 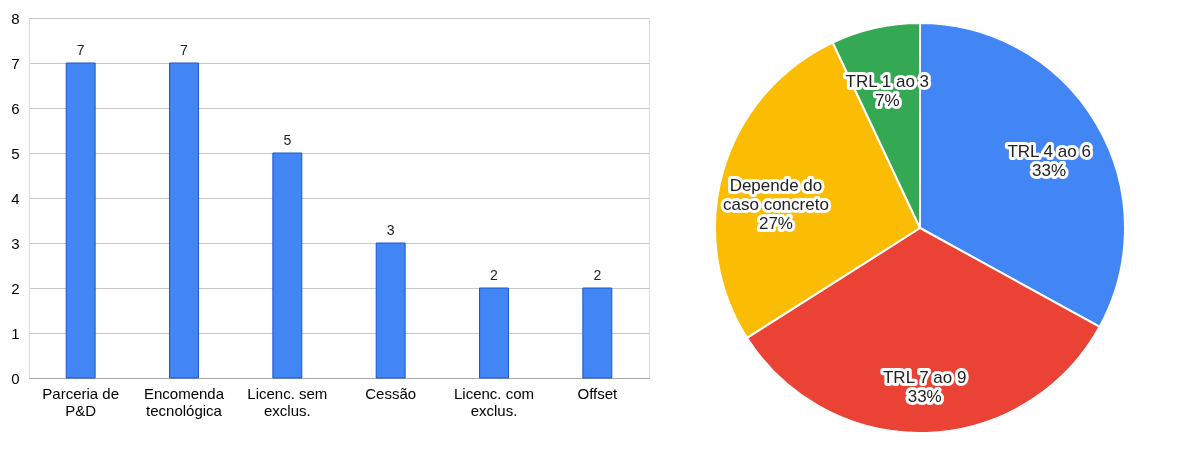 What do you see at coordinates (776, 195) in the screenshot?
I see `slice-label: Depende do caso concreto` at bounding box center [776, 195].